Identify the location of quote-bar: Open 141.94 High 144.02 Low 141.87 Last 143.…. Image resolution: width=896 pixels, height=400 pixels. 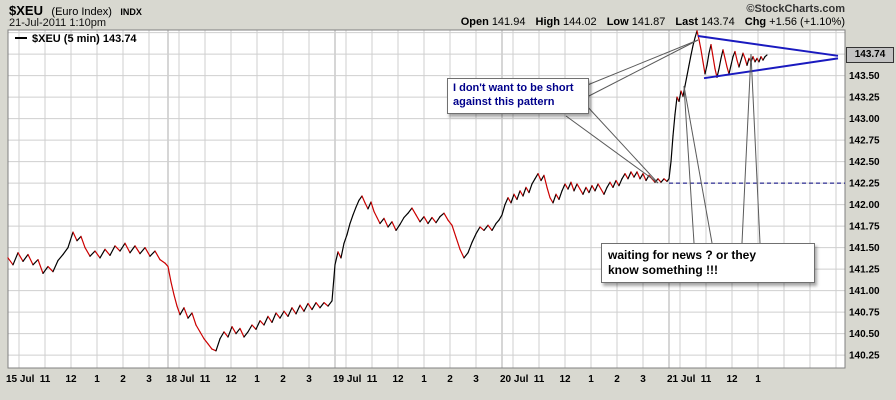
(653, 22).